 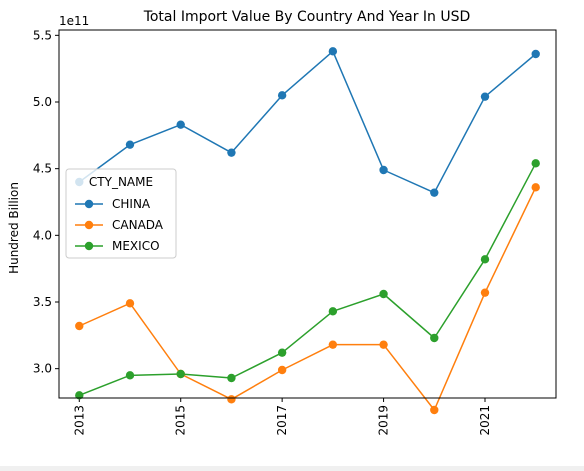 What do you see at coordinates (42, 235) in the screenshot?
I see `y-tick-label: 4.0` at bounding box center [42, 235].